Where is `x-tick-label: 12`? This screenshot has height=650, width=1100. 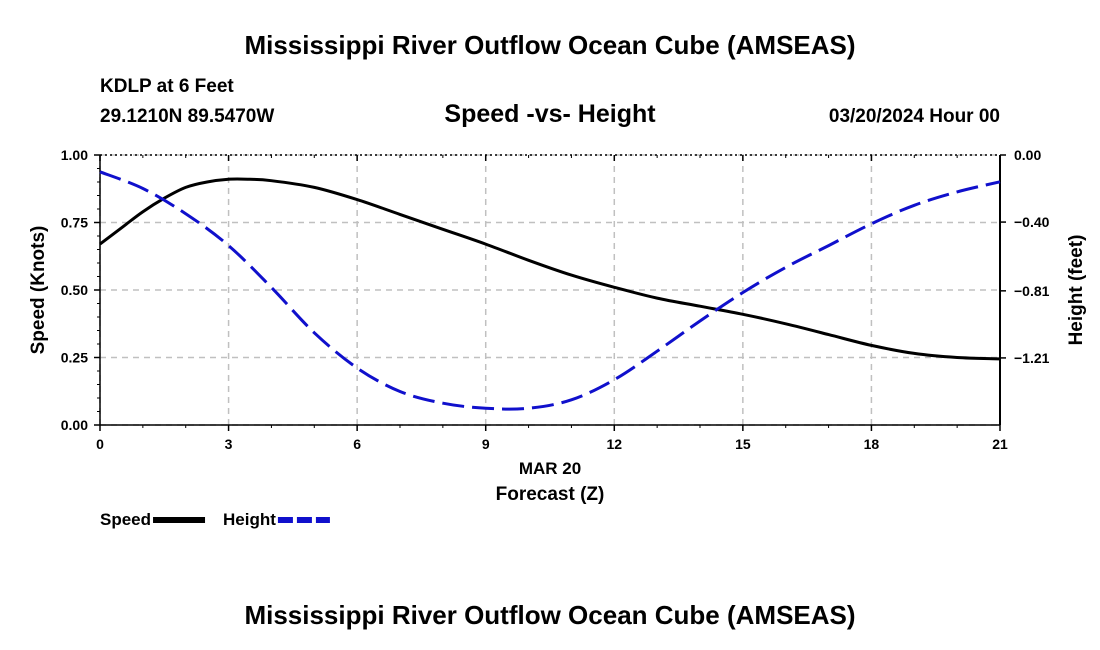 x-tick-label: 12 is located at coordinates (614, 444).